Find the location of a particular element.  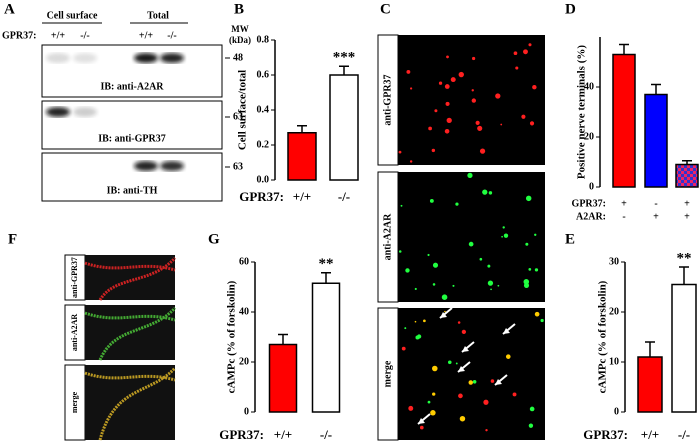

mw-value: 63 is located at coordinates (238, 166).